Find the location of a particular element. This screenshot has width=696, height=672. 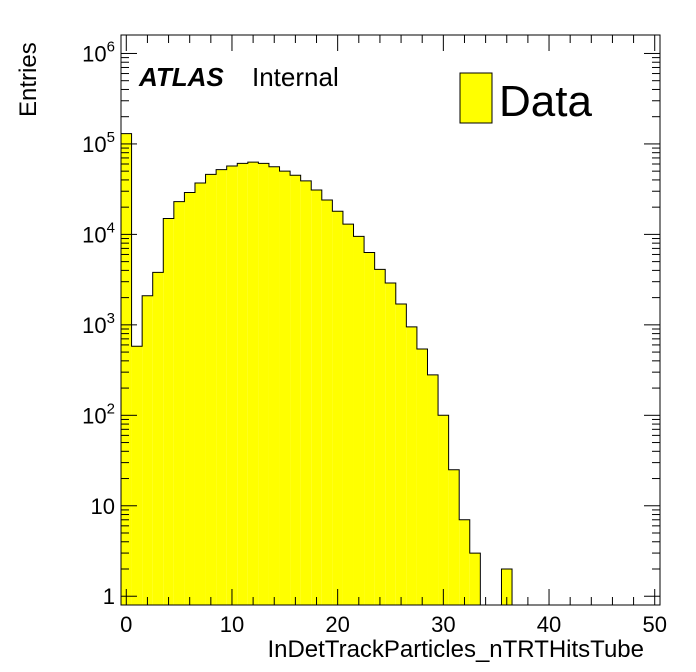

y-tick-label: 10 is located at coordinates (103, 506).